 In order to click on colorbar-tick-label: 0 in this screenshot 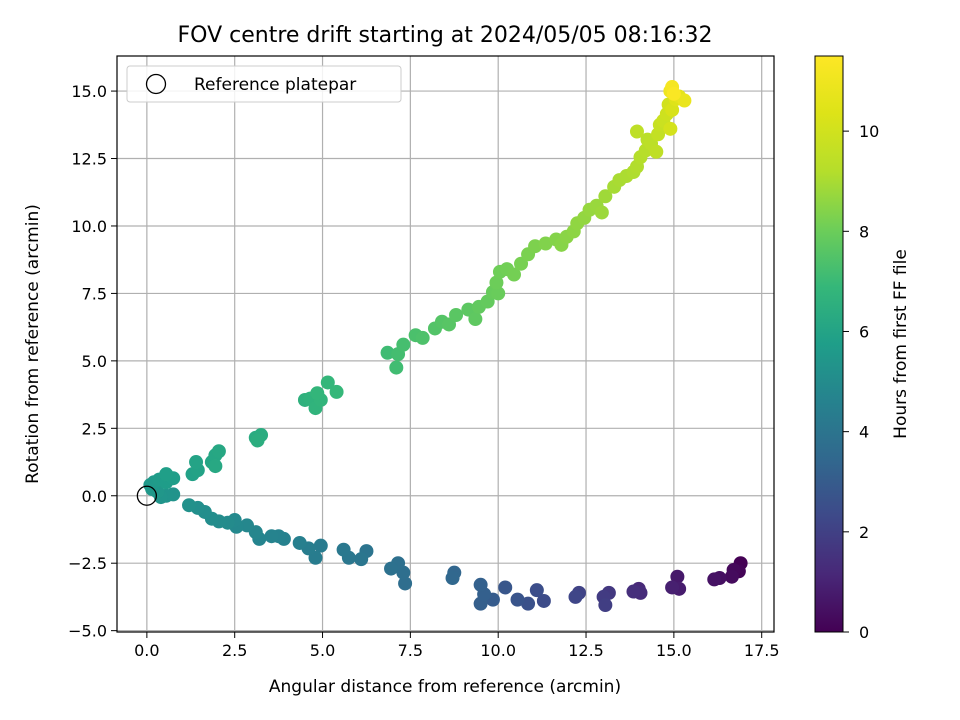, I will do `click(864, 632)`.